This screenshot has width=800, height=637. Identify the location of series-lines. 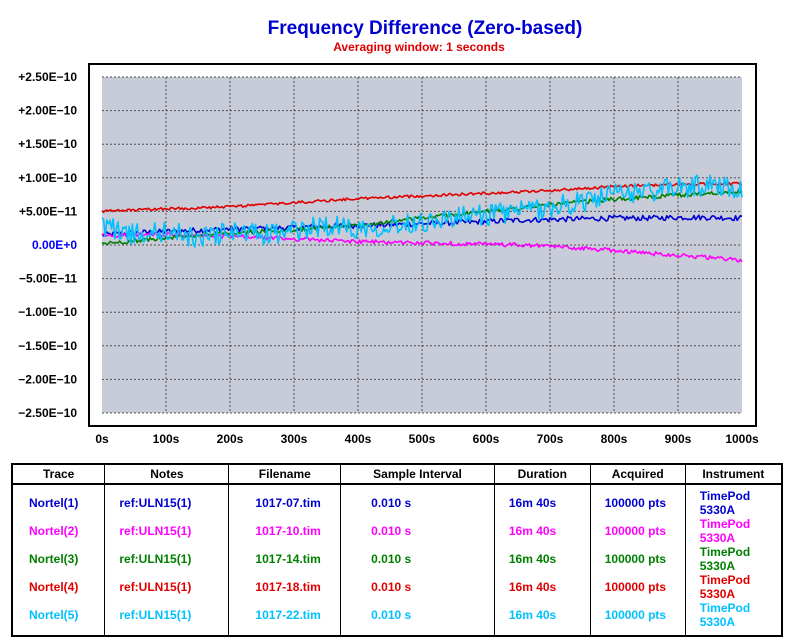
(422, 218).